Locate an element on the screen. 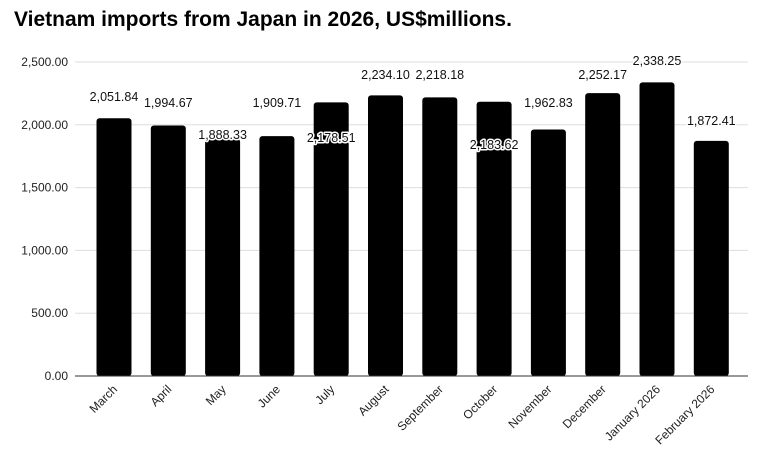 The width and height of the screenshot is (765, 459). x-tick-label: June is located at coordinates (269, 396).